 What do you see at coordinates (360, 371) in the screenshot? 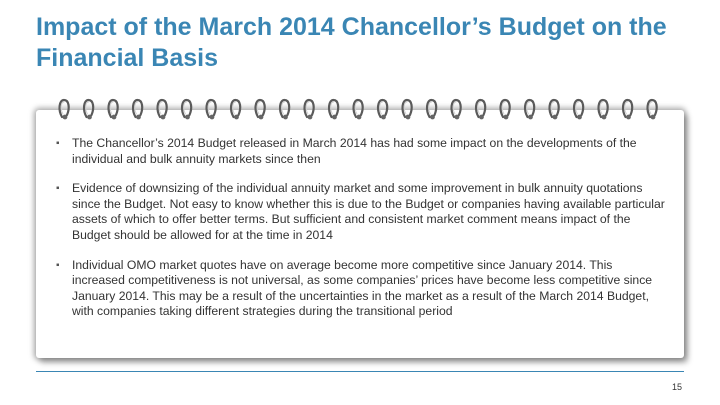
I see `footer-divider` at bounding box center [360, 371].